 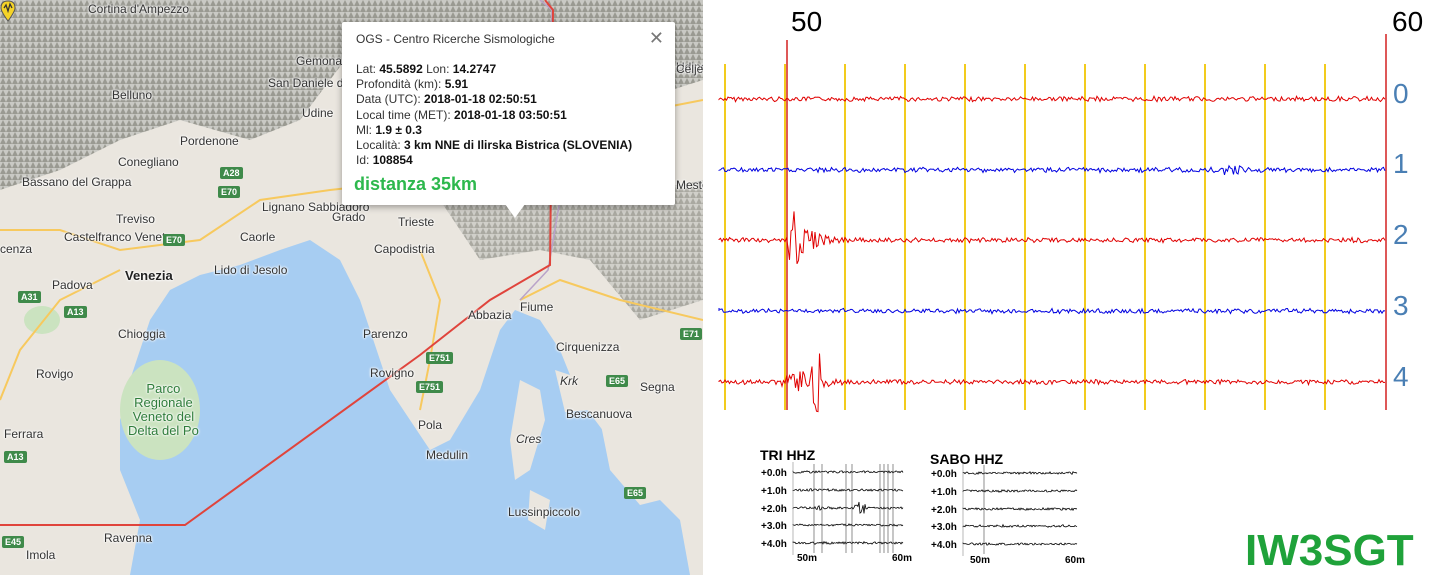 What do you see at coordinates (416, 184) in the screenshot?
I see `distance-text: distanza 35km` at bounding box center [416, 184].